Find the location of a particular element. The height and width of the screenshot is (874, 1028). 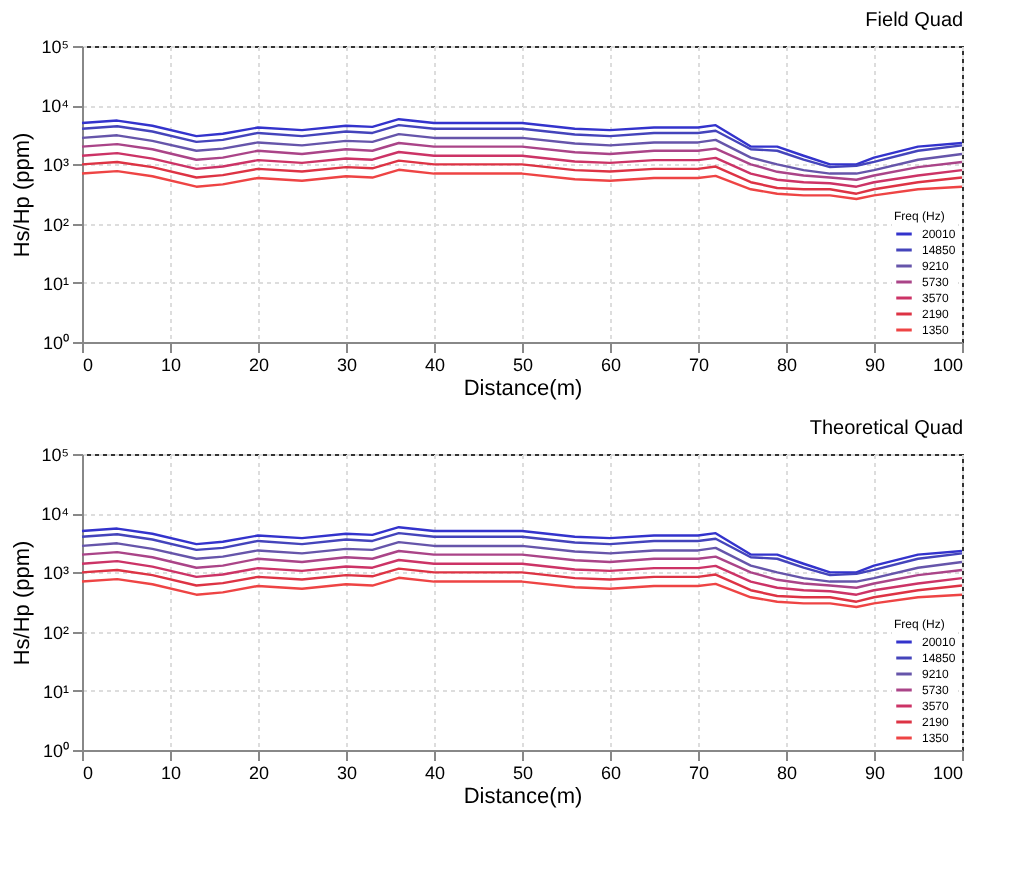

chart-title: Field Quad is located at coordinates (914, 21).